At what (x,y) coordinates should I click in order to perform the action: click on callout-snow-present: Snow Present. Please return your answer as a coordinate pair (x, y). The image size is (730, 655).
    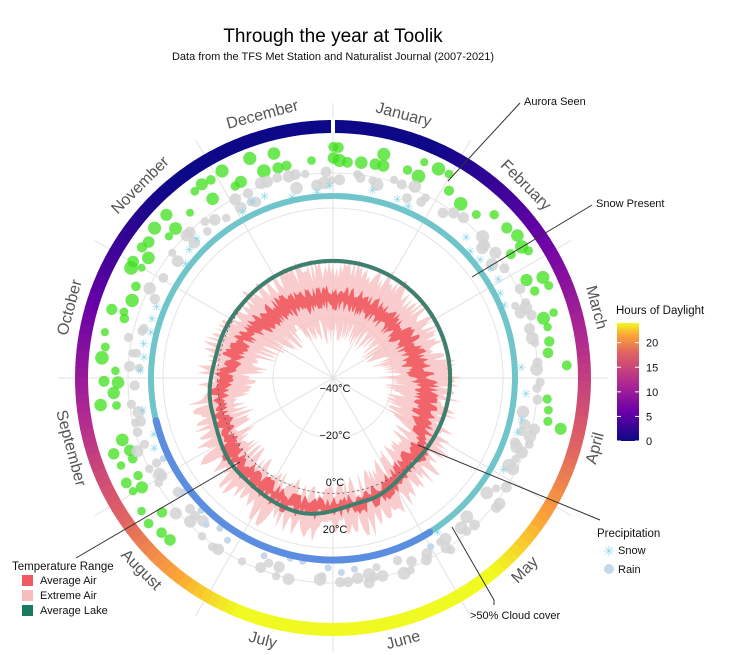
    Looking at the image, I should click on (567, 238).